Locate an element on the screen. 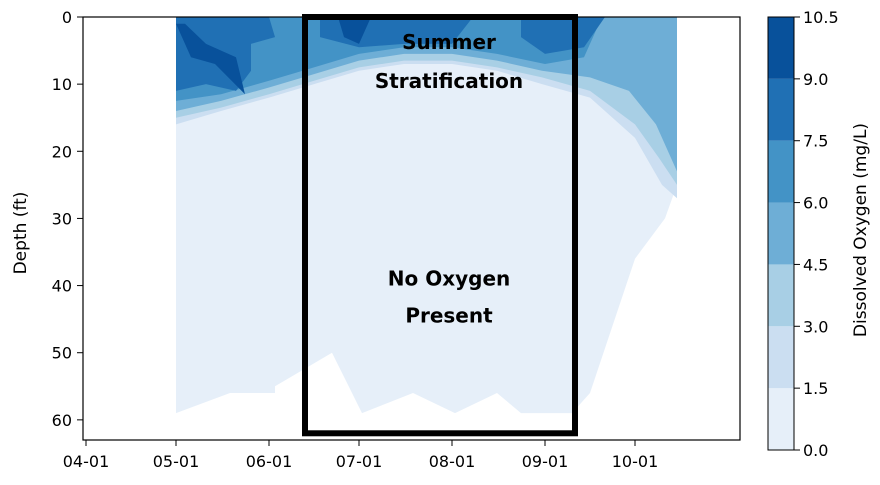  x-tick-label: 06-01 is located at coordinates (269, 461).